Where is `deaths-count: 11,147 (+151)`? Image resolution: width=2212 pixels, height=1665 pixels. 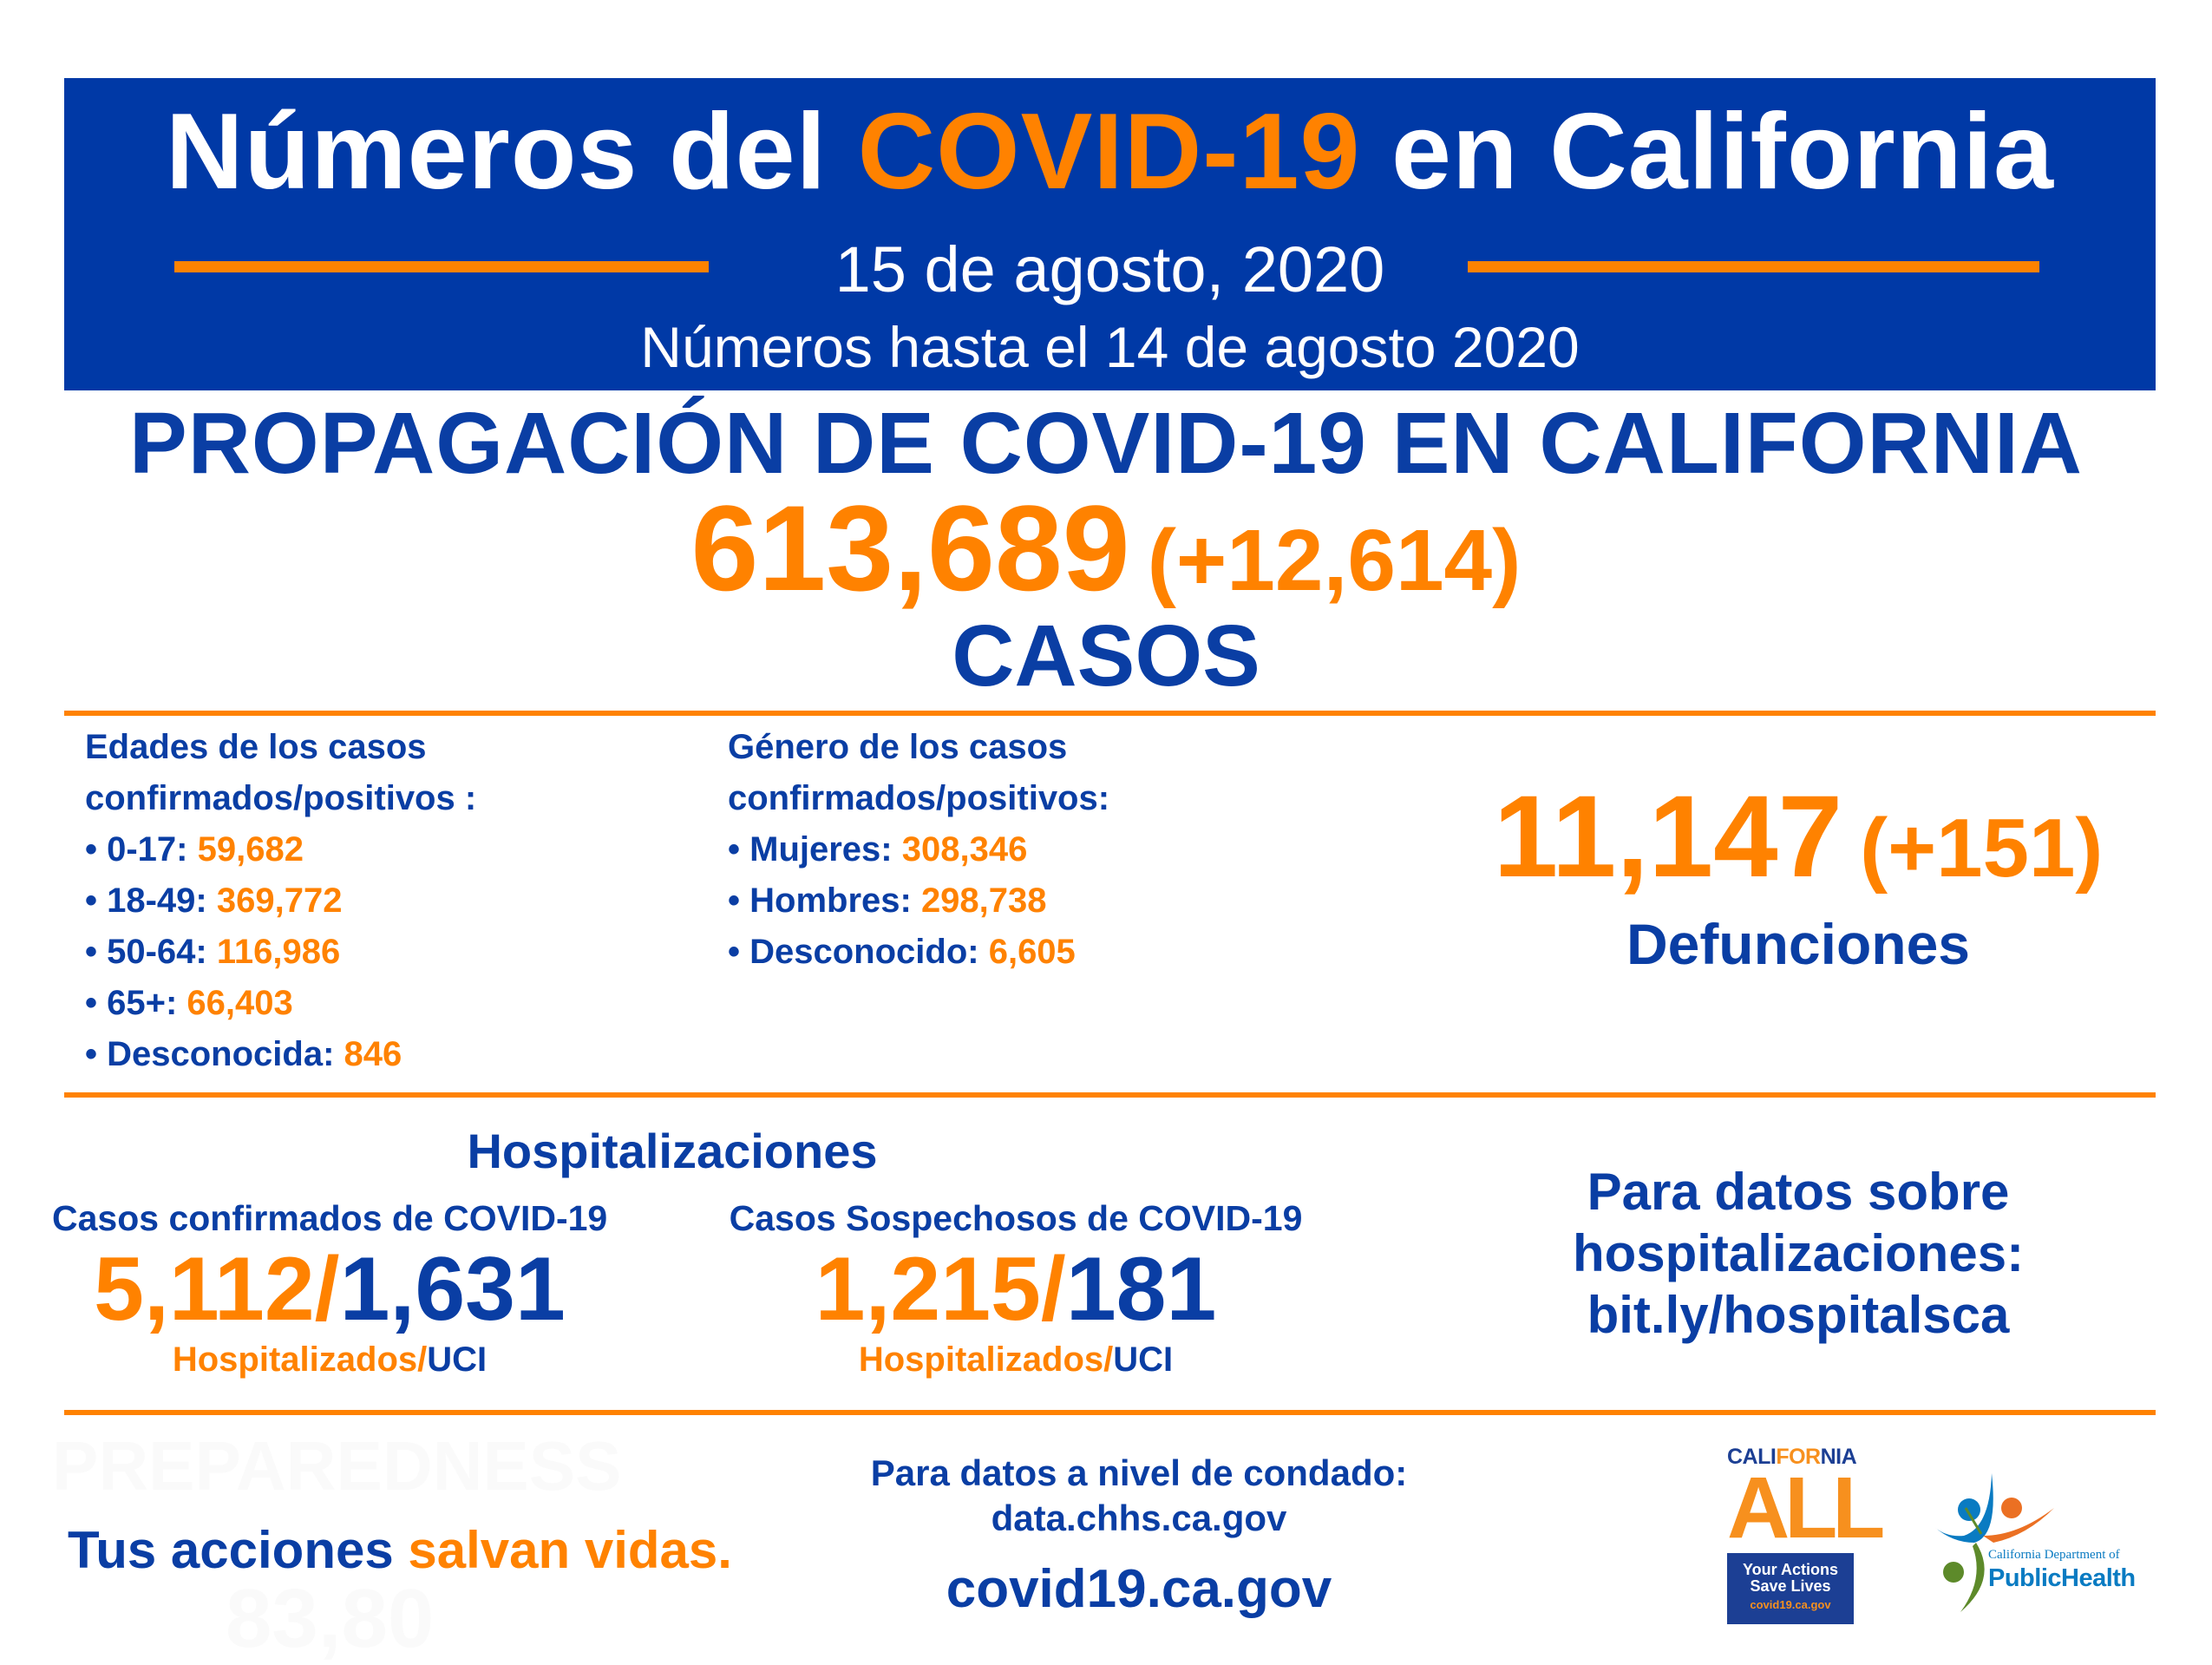
deaths-count: 11,147 (+151) is located at coordinates (1798, 837).